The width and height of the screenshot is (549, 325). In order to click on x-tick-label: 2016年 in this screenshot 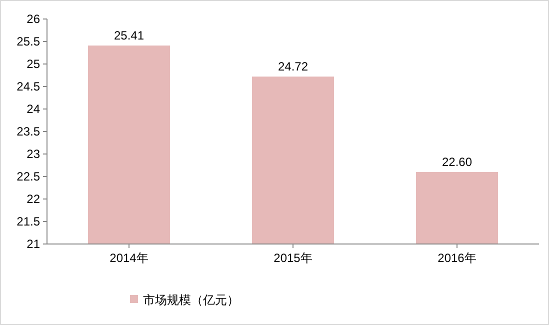, I will do `click(457, 258)`.